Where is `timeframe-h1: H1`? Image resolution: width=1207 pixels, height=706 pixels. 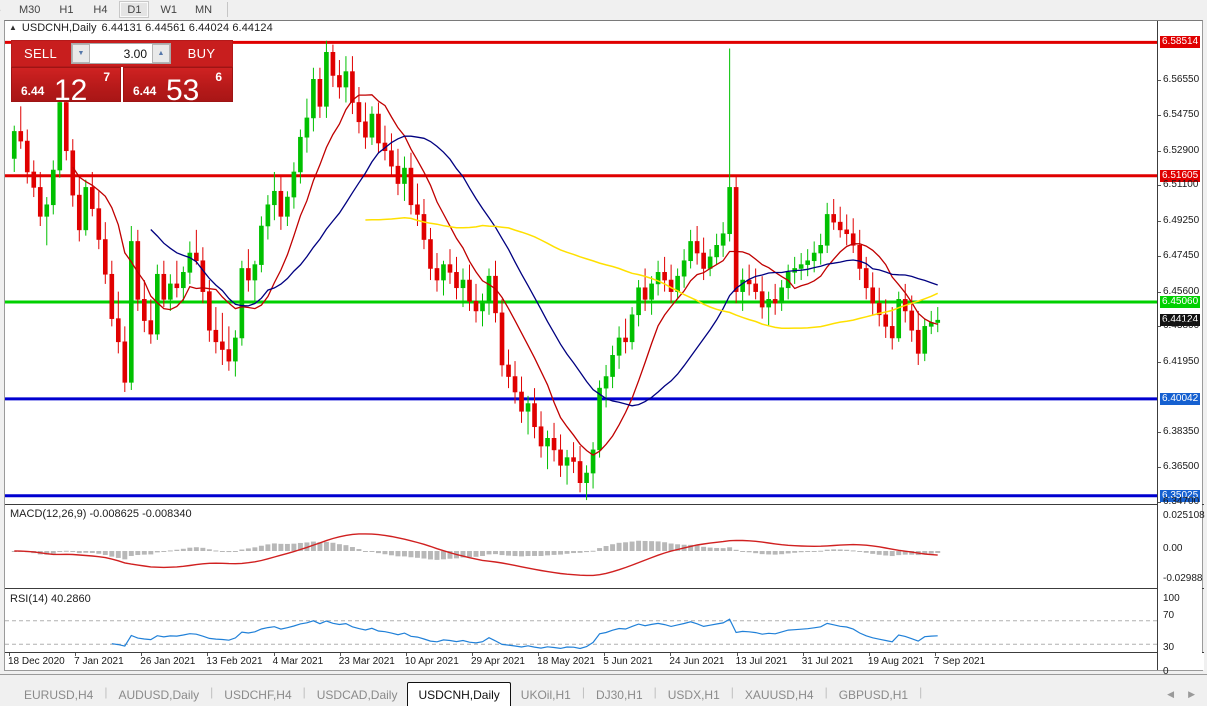 timeframe-h1: H1 is located at coordinates (66, 9).